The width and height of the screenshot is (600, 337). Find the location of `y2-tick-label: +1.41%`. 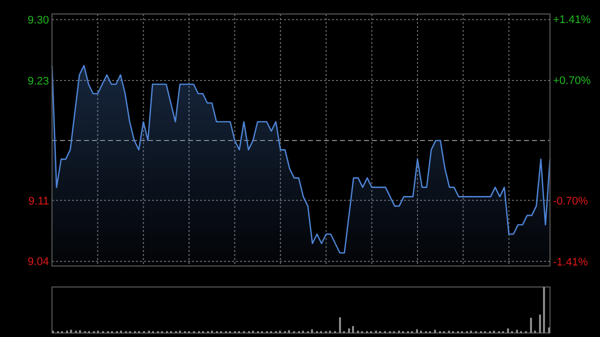

y2-tick-label: +1.41% is located at coordinates (572, 20).